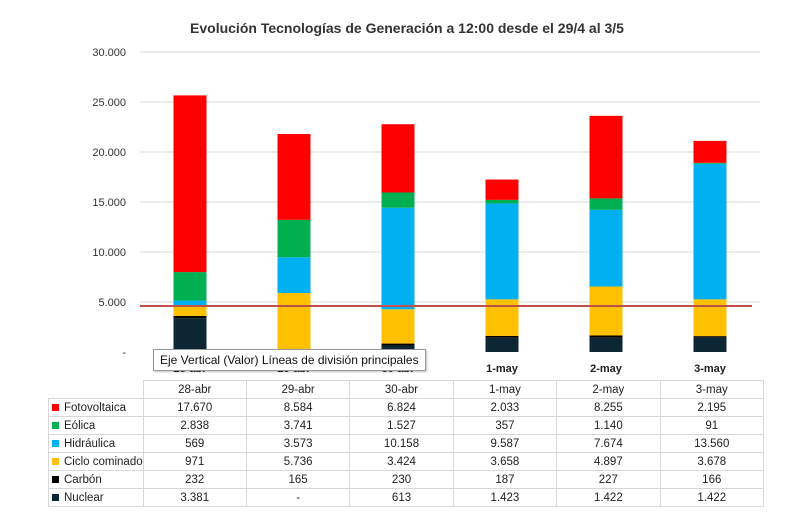 The image size is (808, 525). Describe the element at coordinates (194, 425) in the screenshot. I see `table-cell: 2.838` at that location.